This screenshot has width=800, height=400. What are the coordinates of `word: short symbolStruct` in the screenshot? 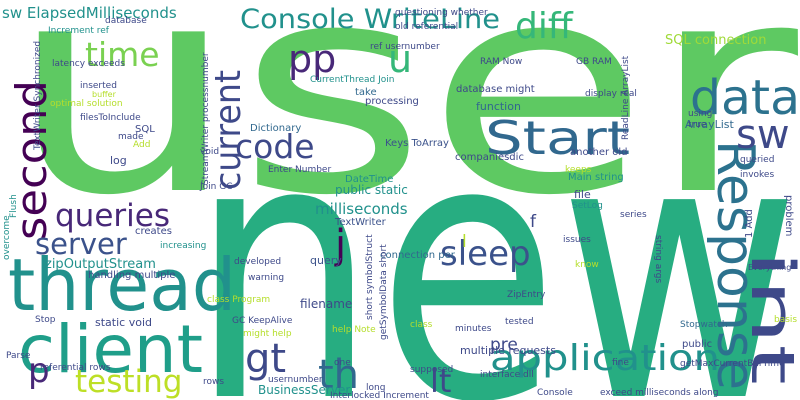 It's located at (370, 277).